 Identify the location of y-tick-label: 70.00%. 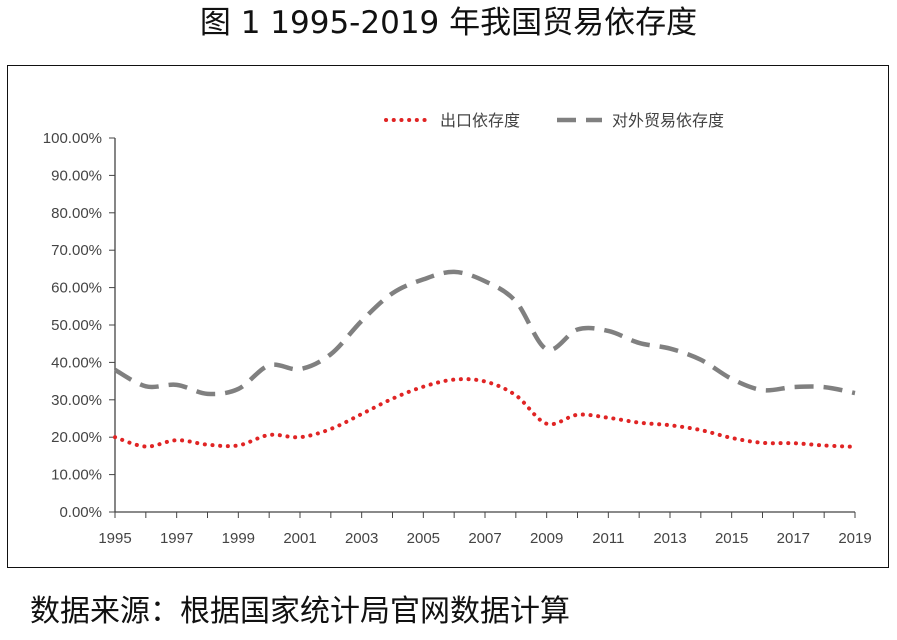
(76, 250).